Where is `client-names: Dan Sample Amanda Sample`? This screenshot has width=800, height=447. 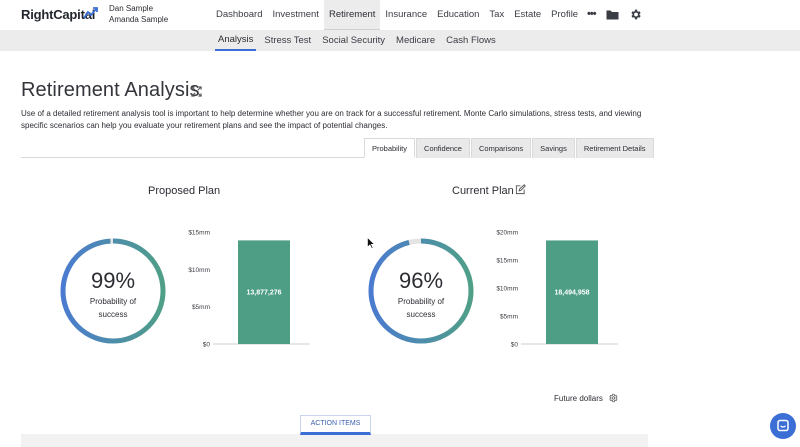 client-names: Dan Sample Amanda Sample is located at coordinates (138, 14).